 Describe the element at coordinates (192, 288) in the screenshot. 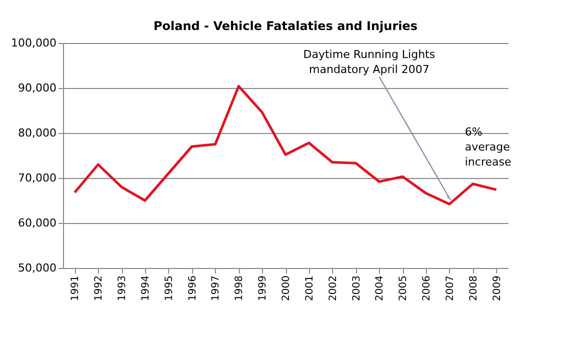

I see `x-tick-label: 1996` at that location.